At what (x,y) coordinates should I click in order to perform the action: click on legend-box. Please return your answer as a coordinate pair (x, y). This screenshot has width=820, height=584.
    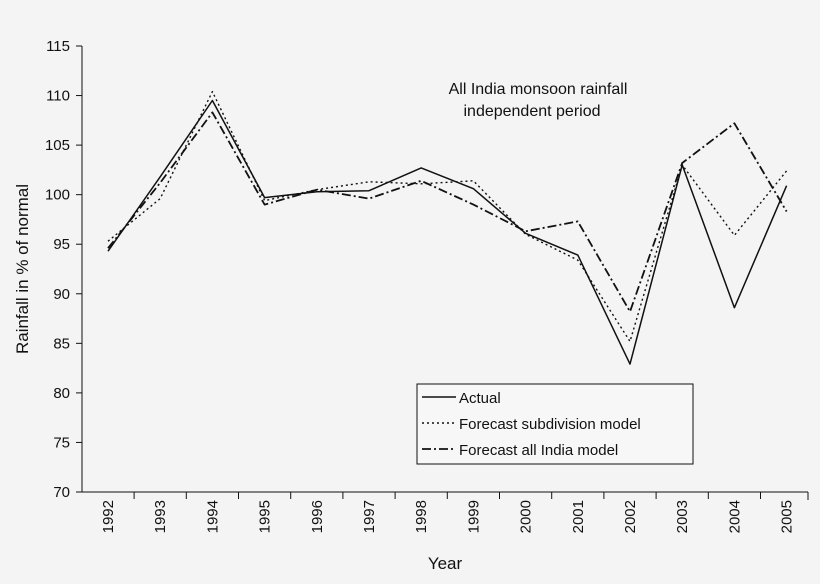
    Looking at the image, I should click on (555, 424).